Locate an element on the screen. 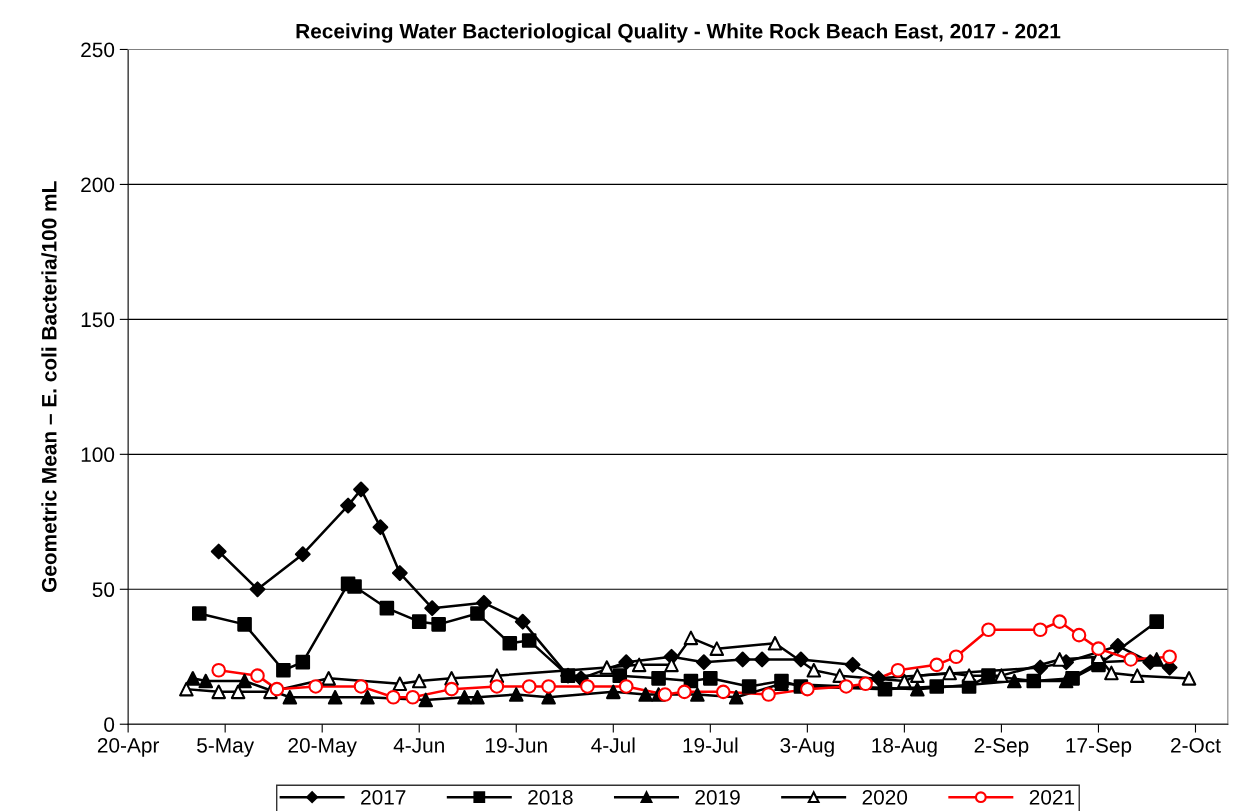 Image resolution: width=1244 pixels, height=811 pixels. x-tick-label: 4-Jun is located at coordinates (418, 745).